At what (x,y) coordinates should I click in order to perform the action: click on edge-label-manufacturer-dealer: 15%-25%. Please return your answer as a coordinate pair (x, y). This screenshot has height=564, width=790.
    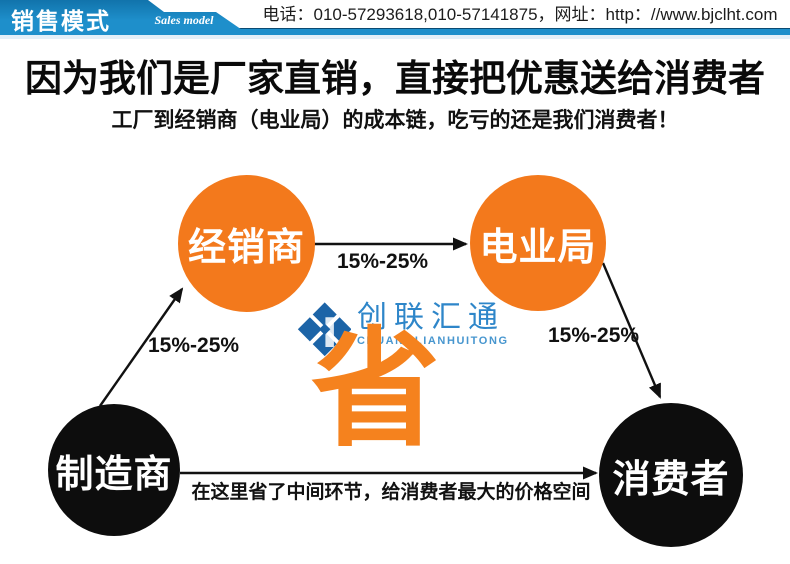
    Looking at the image, I should click on (194, 345).